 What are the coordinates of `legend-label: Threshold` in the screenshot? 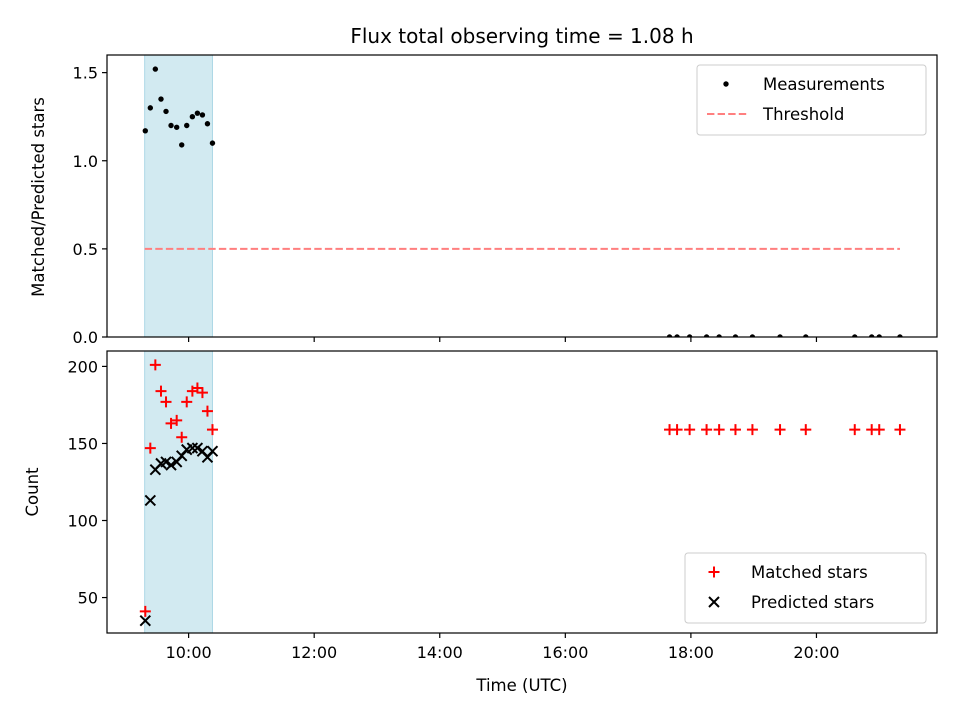 It's located at (803, 114).